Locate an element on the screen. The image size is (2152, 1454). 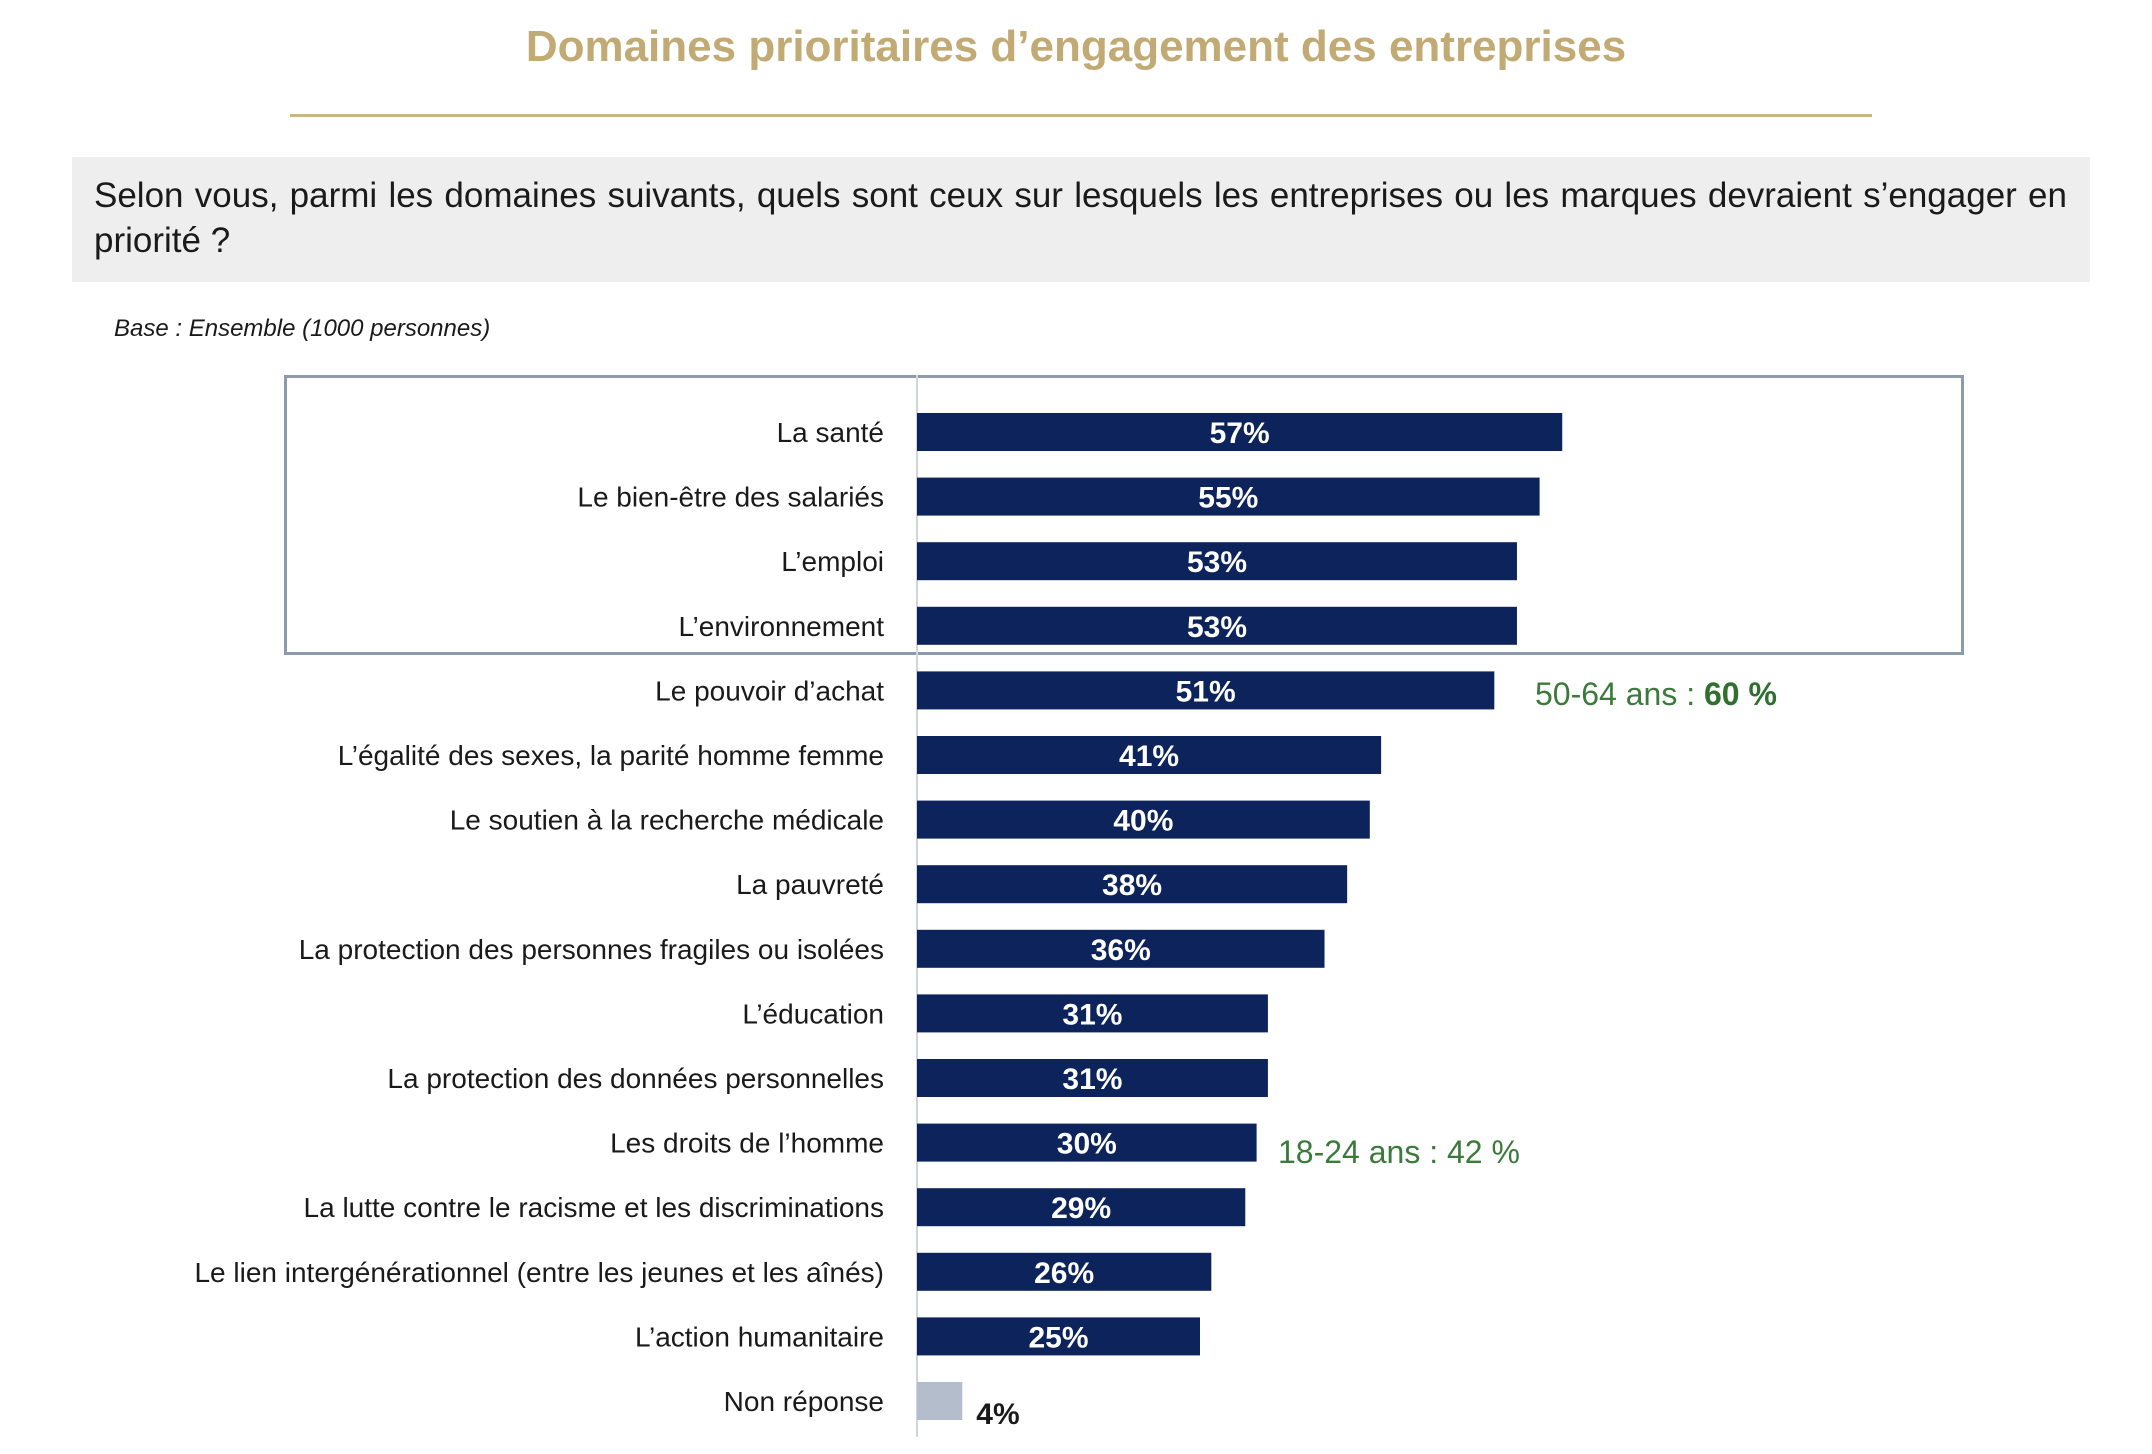
value-label: 30% is located at coordinates (1087, 1144).